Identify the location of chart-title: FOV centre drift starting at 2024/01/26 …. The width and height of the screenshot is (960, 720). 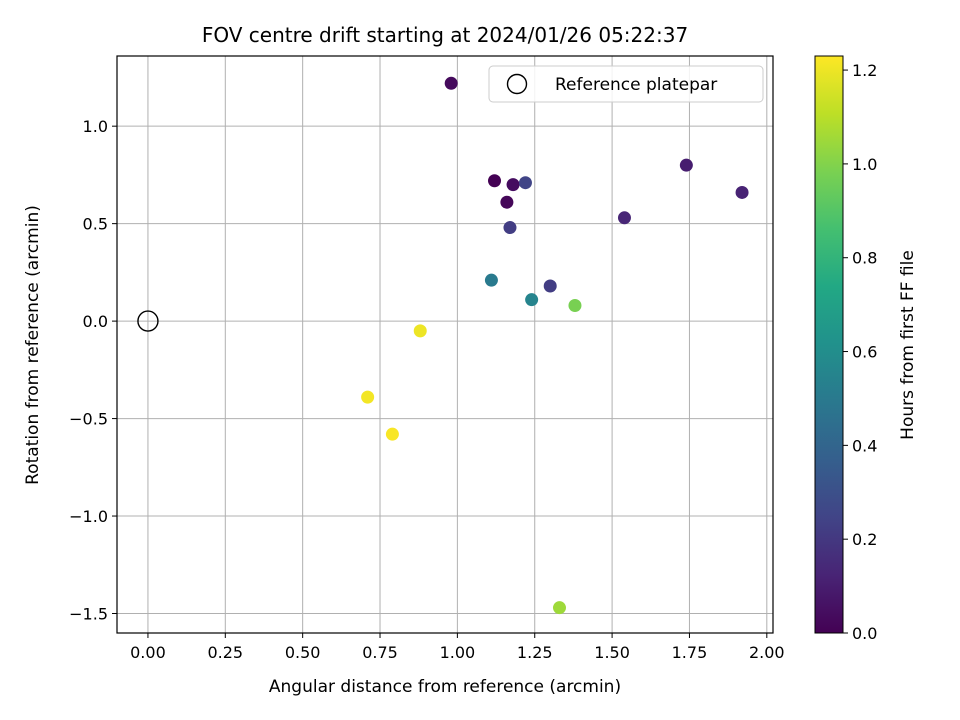
(445, 35).